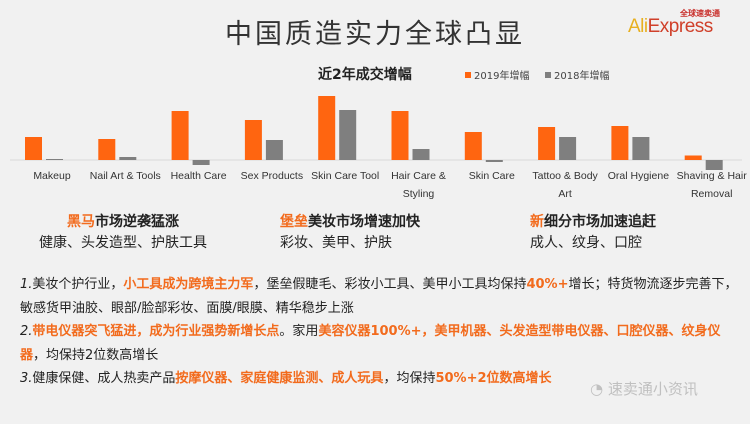 The image size is (750, 424). Describe the element at coordinates (375, 34) in the screenshot. I see `slide-title: 中国质造实力全球凸显` at that location.